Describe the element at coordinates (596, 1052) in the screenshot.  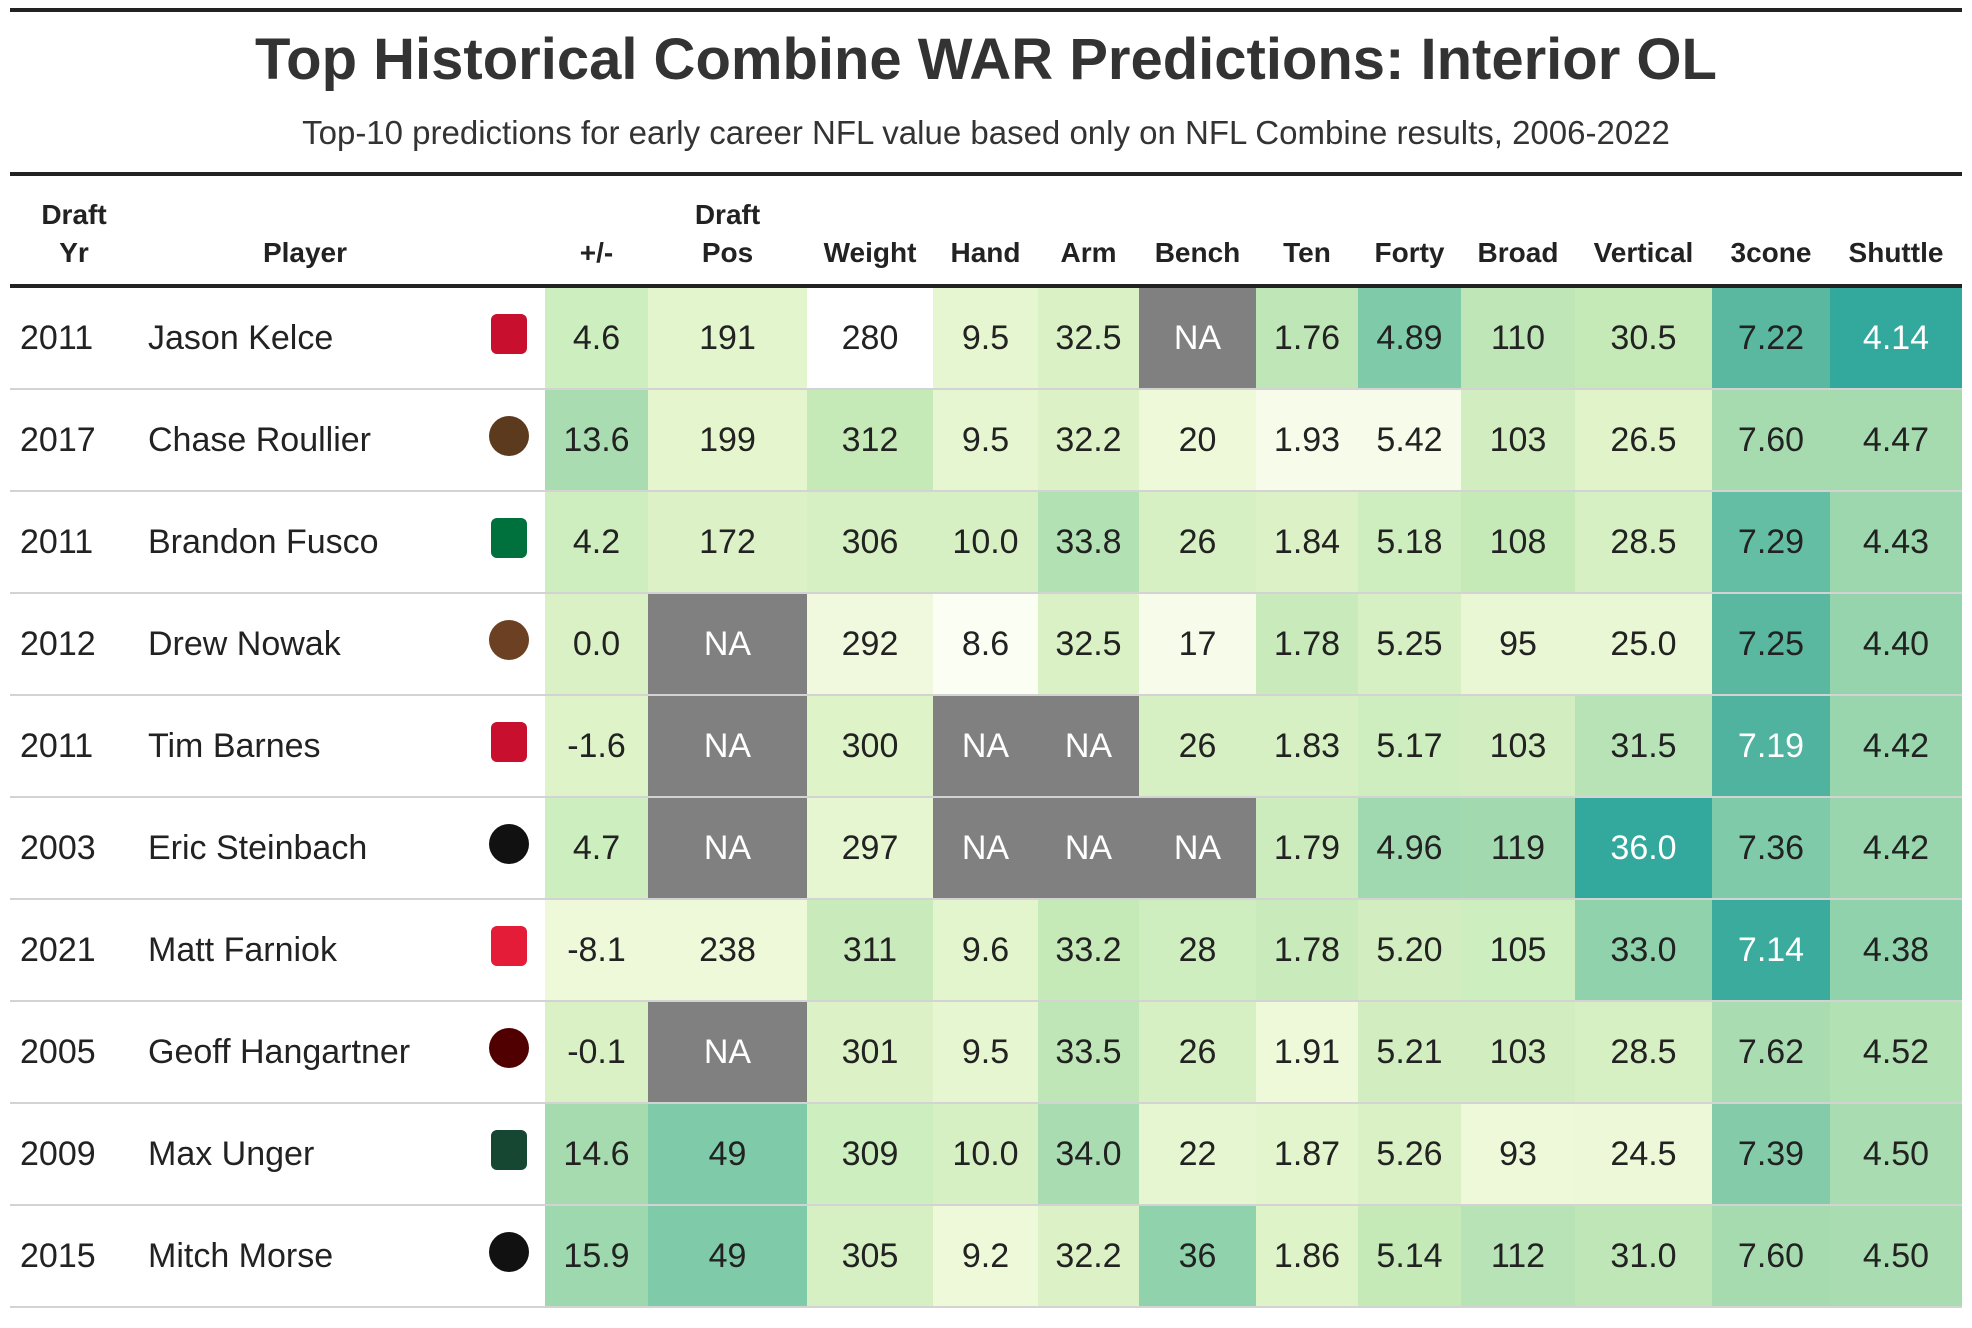
I see `stat-cell: -0.1` at that location.